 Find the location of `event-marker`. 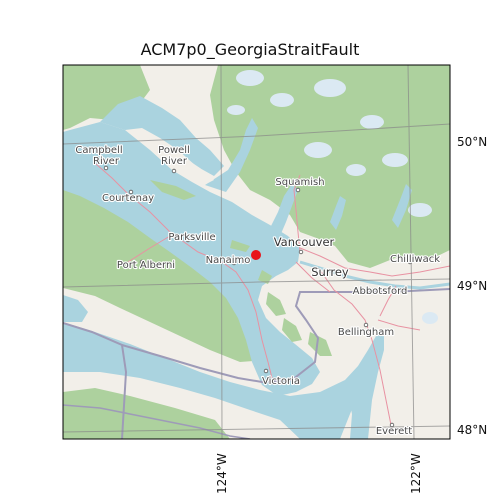

event-marker is located at coordinates (256, 255).